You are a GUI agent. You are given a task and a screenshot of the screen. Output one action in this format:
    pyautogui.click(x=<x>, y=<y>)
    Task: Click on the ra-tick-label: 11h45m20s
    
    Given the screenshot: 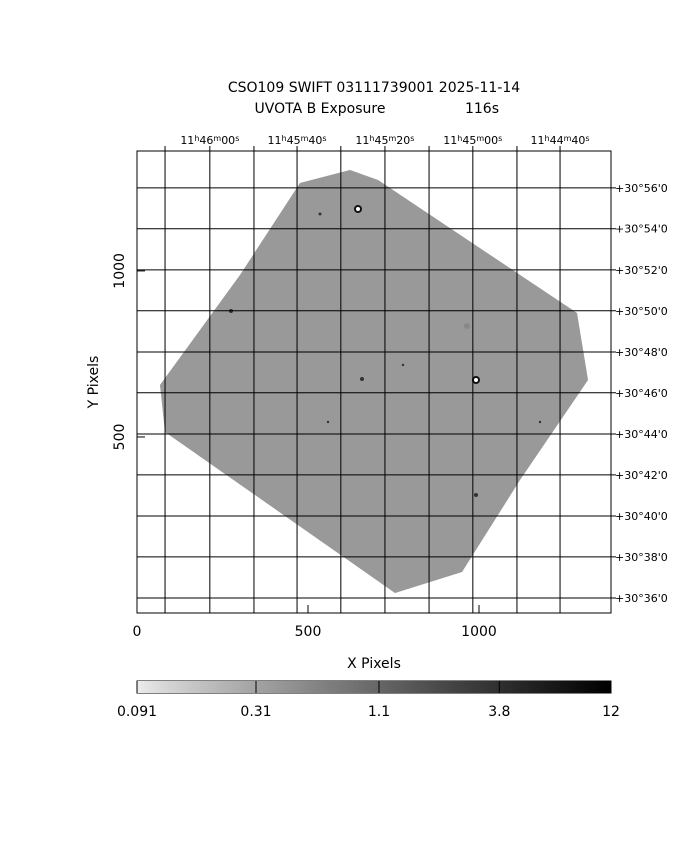 What is the action you would take?
    pyautogui.click(x=384, y=140)
    